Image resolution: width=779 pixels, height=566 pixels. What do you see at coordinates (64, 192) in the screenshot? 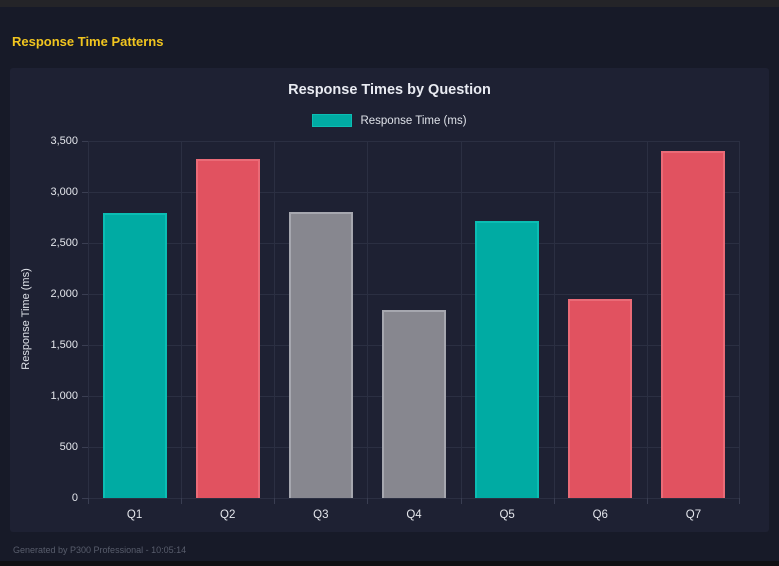
I see `y-tick-label: 3,000` at bounding box center [64, 192].